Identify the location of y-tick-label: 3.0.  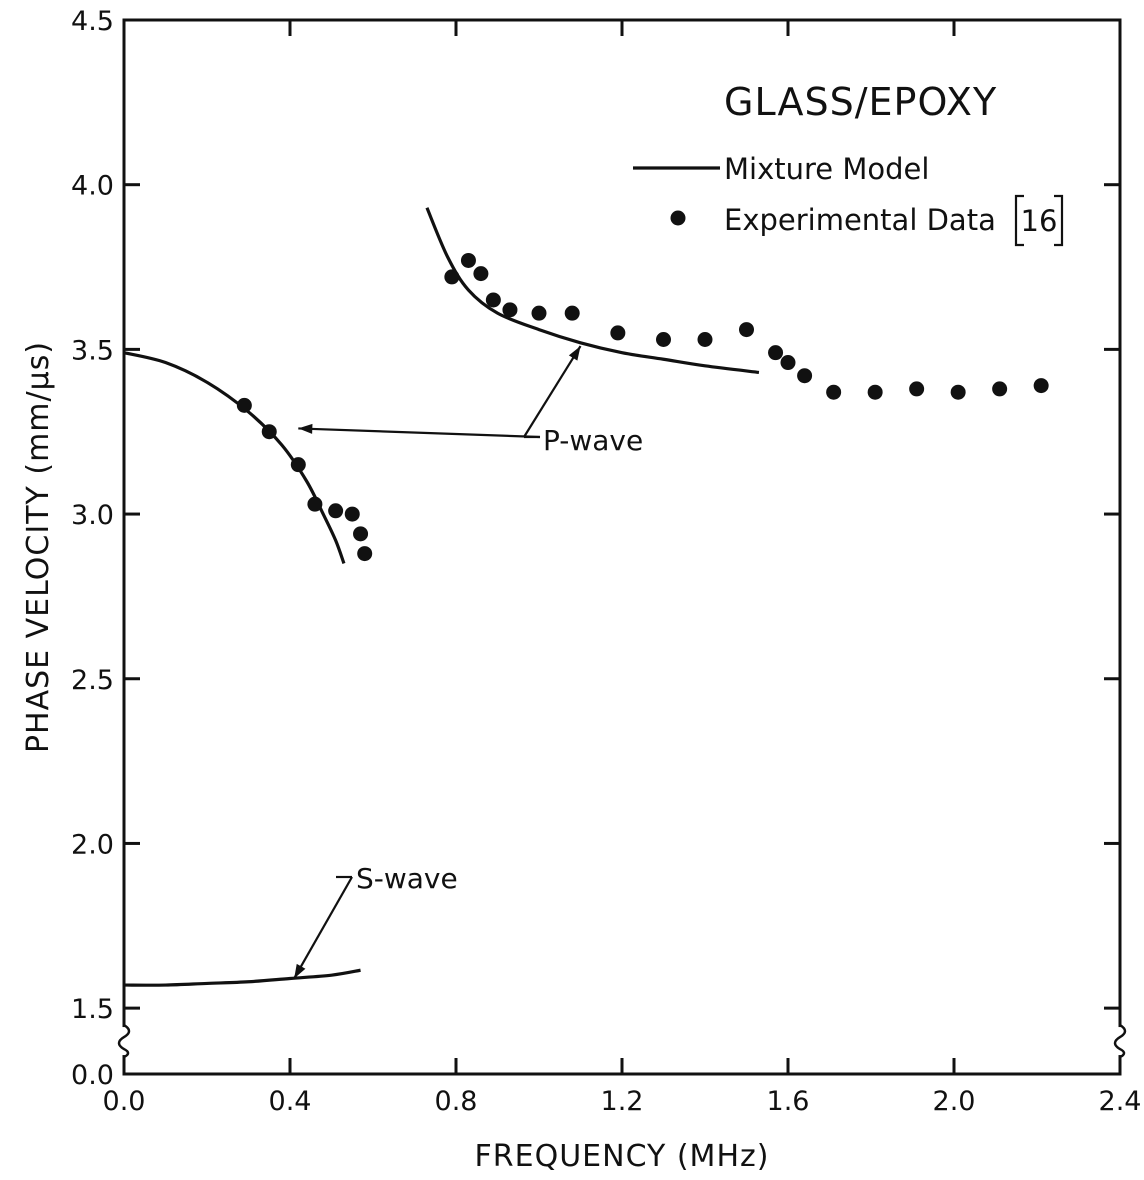
(92, 515).